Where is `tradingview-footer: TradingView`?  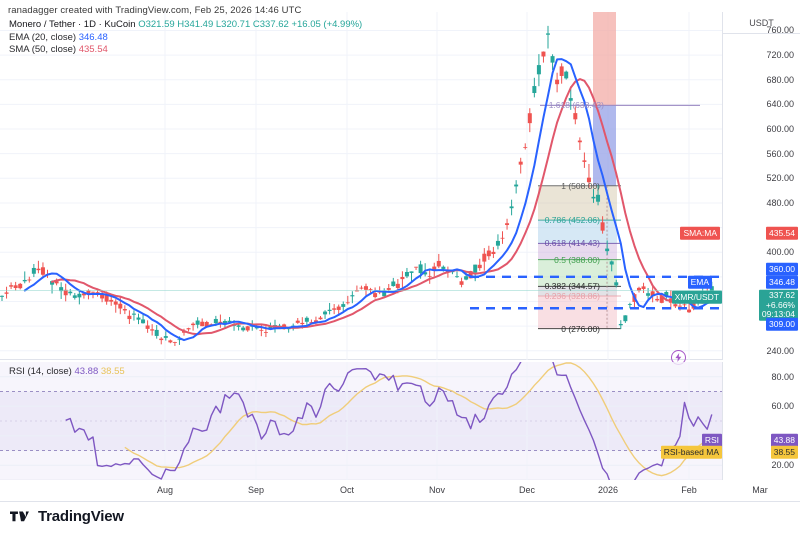
tradingview-footer: TradingView is located at coordinates (67, 516).